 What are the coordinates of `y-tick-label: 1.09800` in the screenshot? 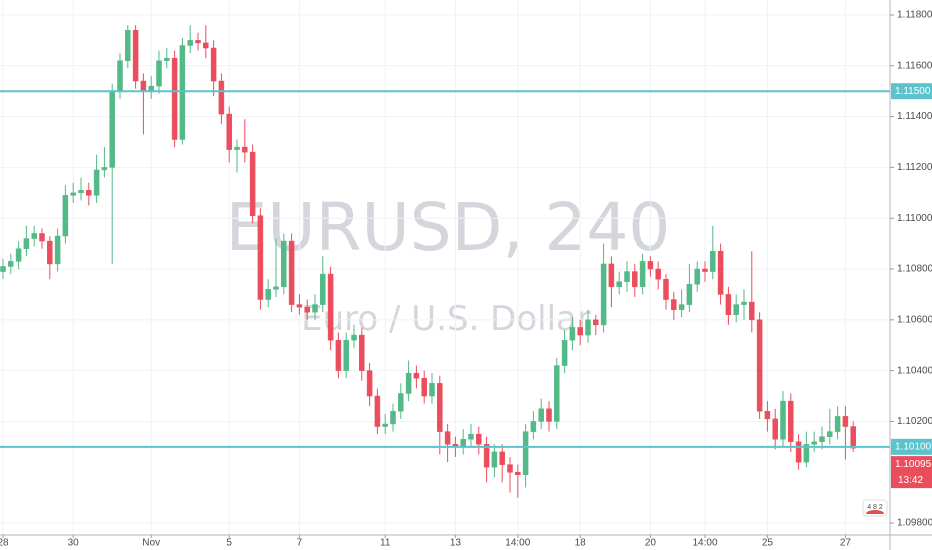 It's located at (914, 523).